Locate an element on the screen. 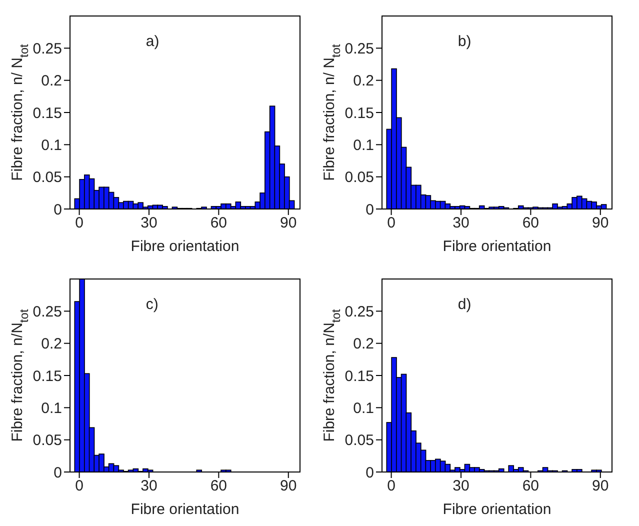 Image resolution: width=639 pixels, height=526 pixels. annotation: c) is located at coordinates (152, 304).